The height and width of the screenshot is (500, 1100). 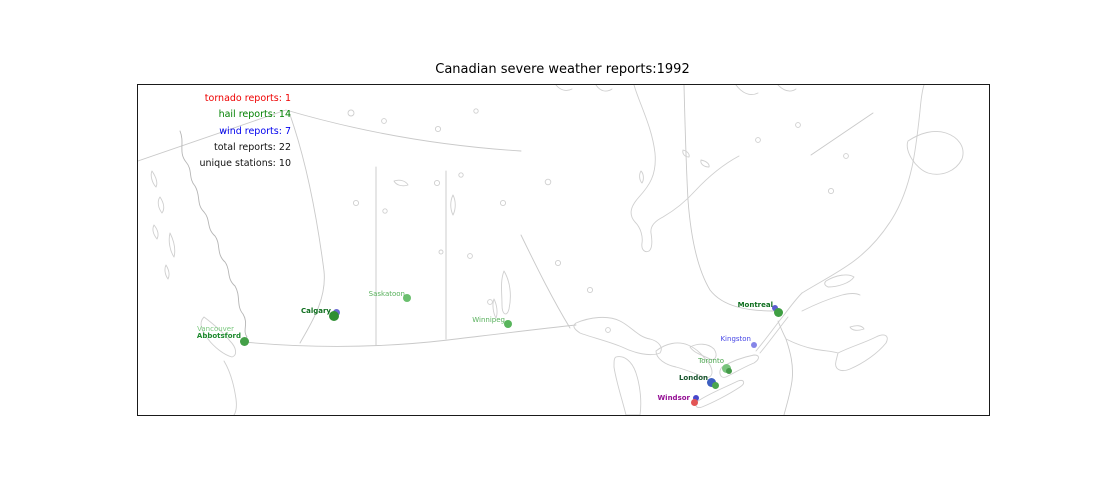 What do you see at coordinates (696, 398) in the screenshot?
I see `windsor-wind-dot` at bounding box center [696, 398].